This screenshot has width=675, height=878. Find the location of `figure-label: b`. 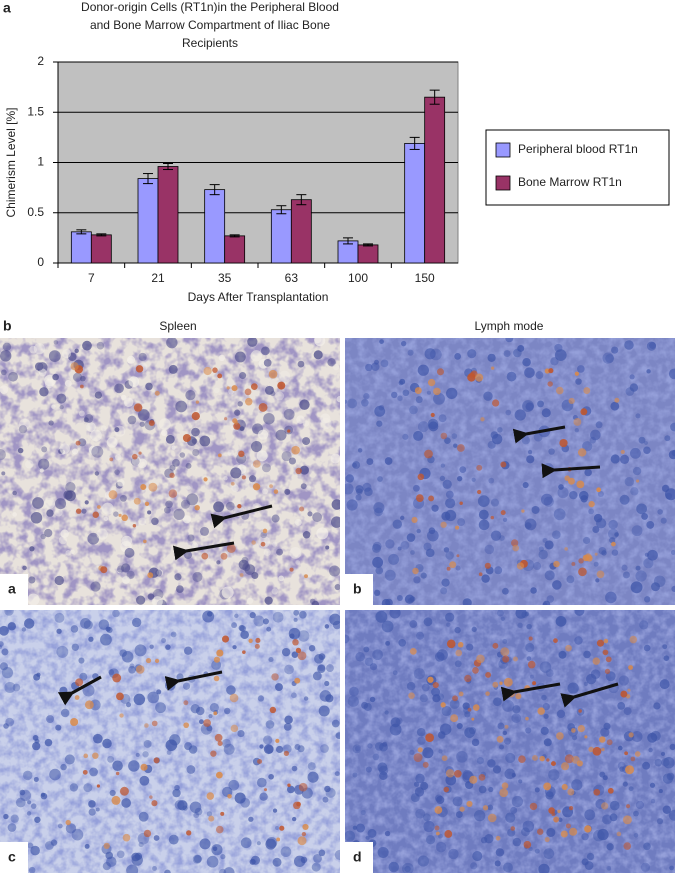

figure-label: b is located at coordinates (7, 326).